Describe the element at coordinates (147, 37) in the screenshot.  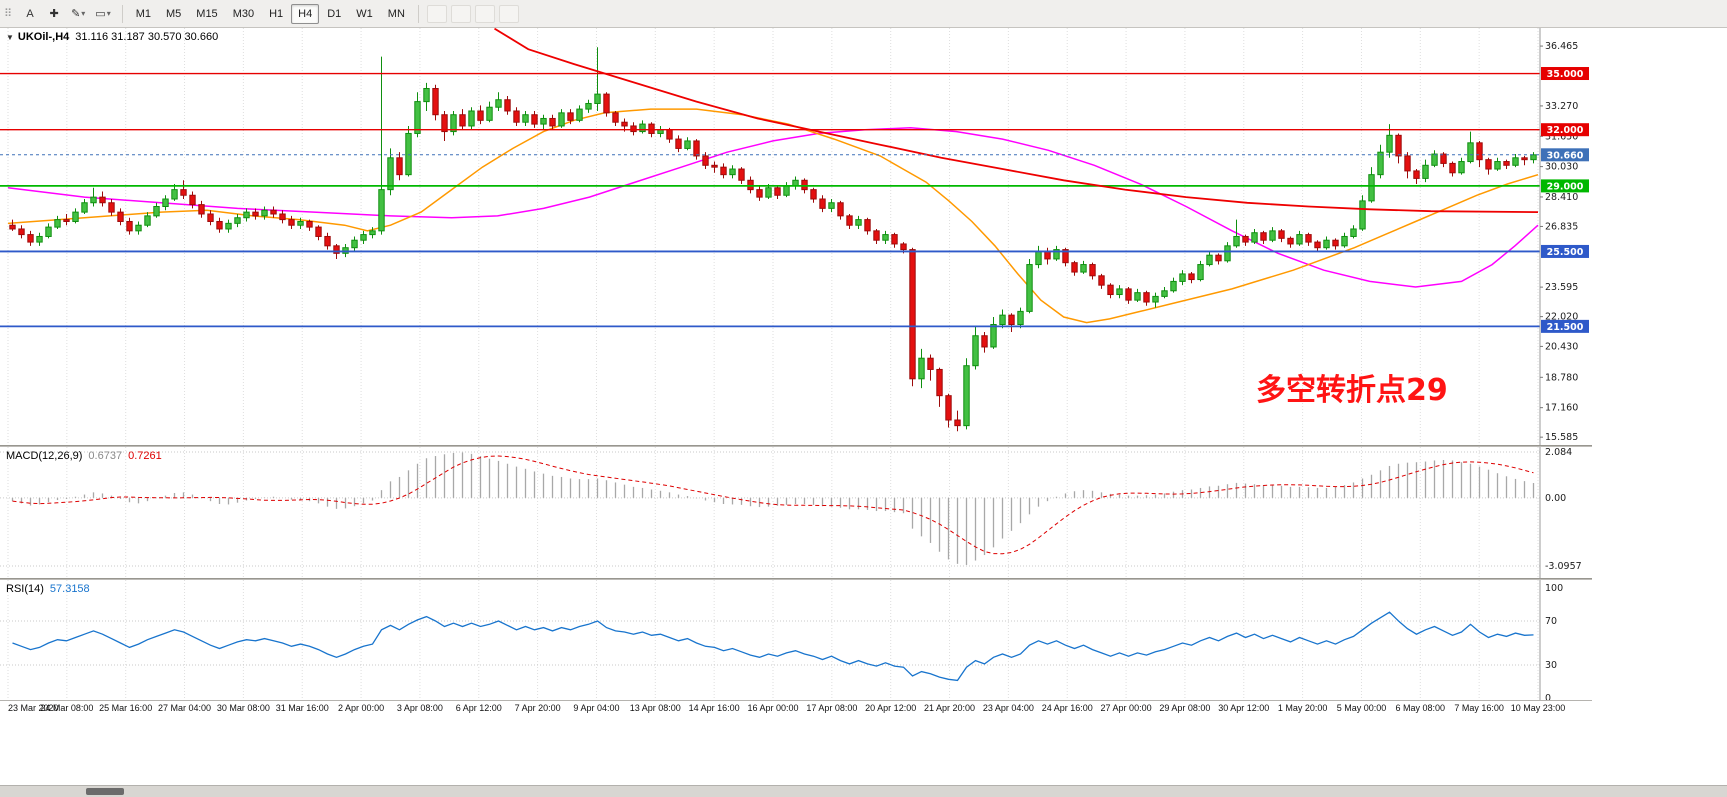
I see `ohlc-values: 31.116 31.187 30.570 30.660` at that location.